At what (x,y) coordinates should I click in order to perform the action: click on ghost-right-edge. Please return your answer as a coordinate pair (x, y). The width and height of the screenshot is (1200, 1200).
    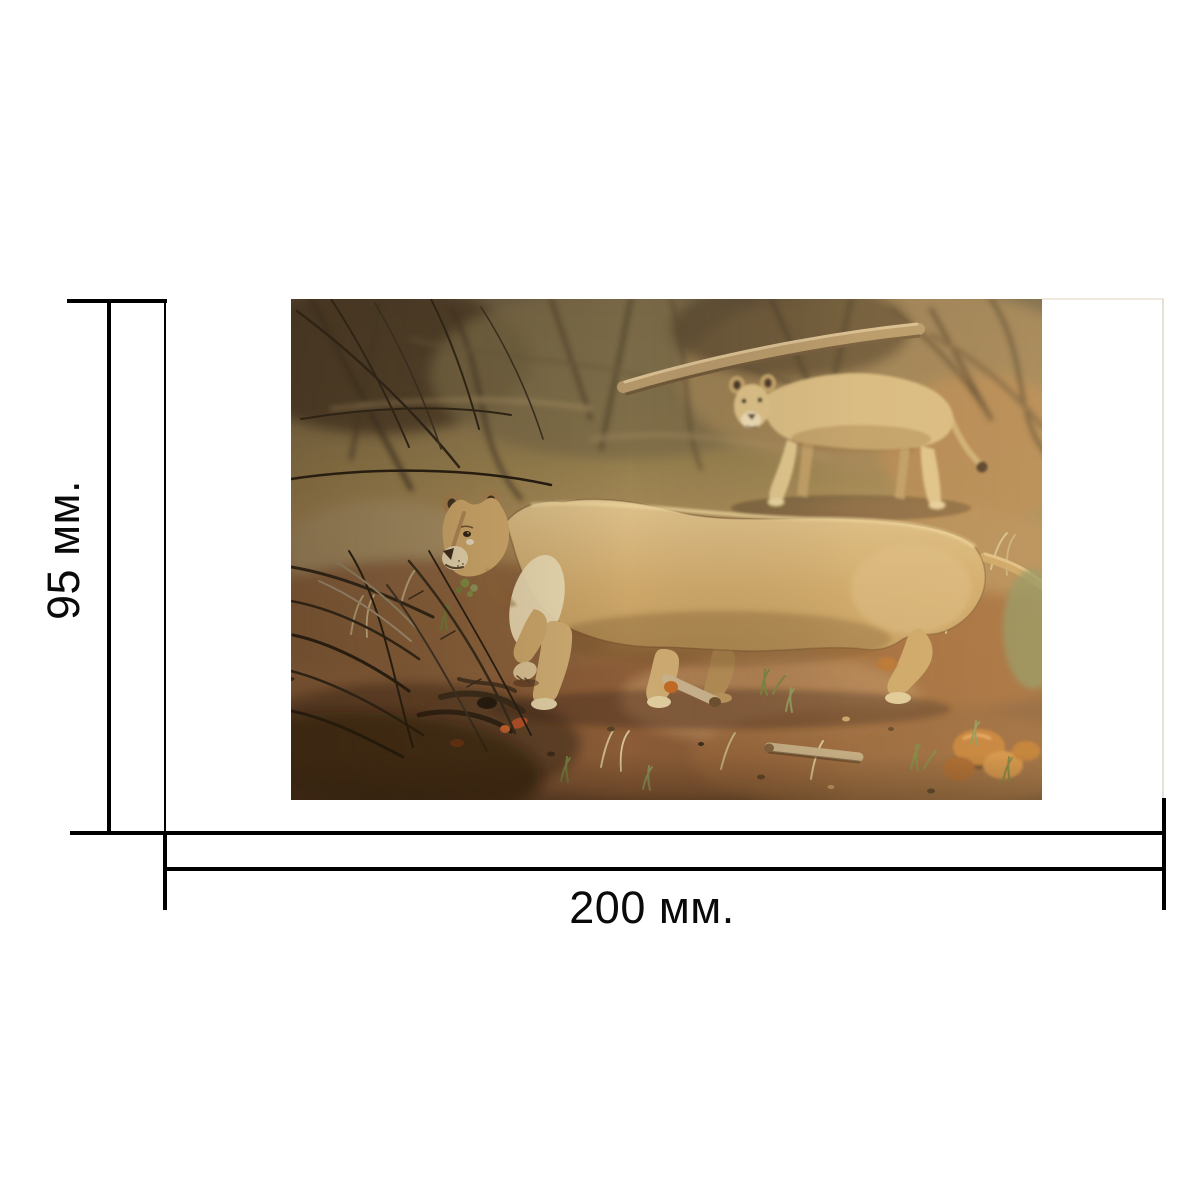
    Looking at the image, I should click on (1163, 548).